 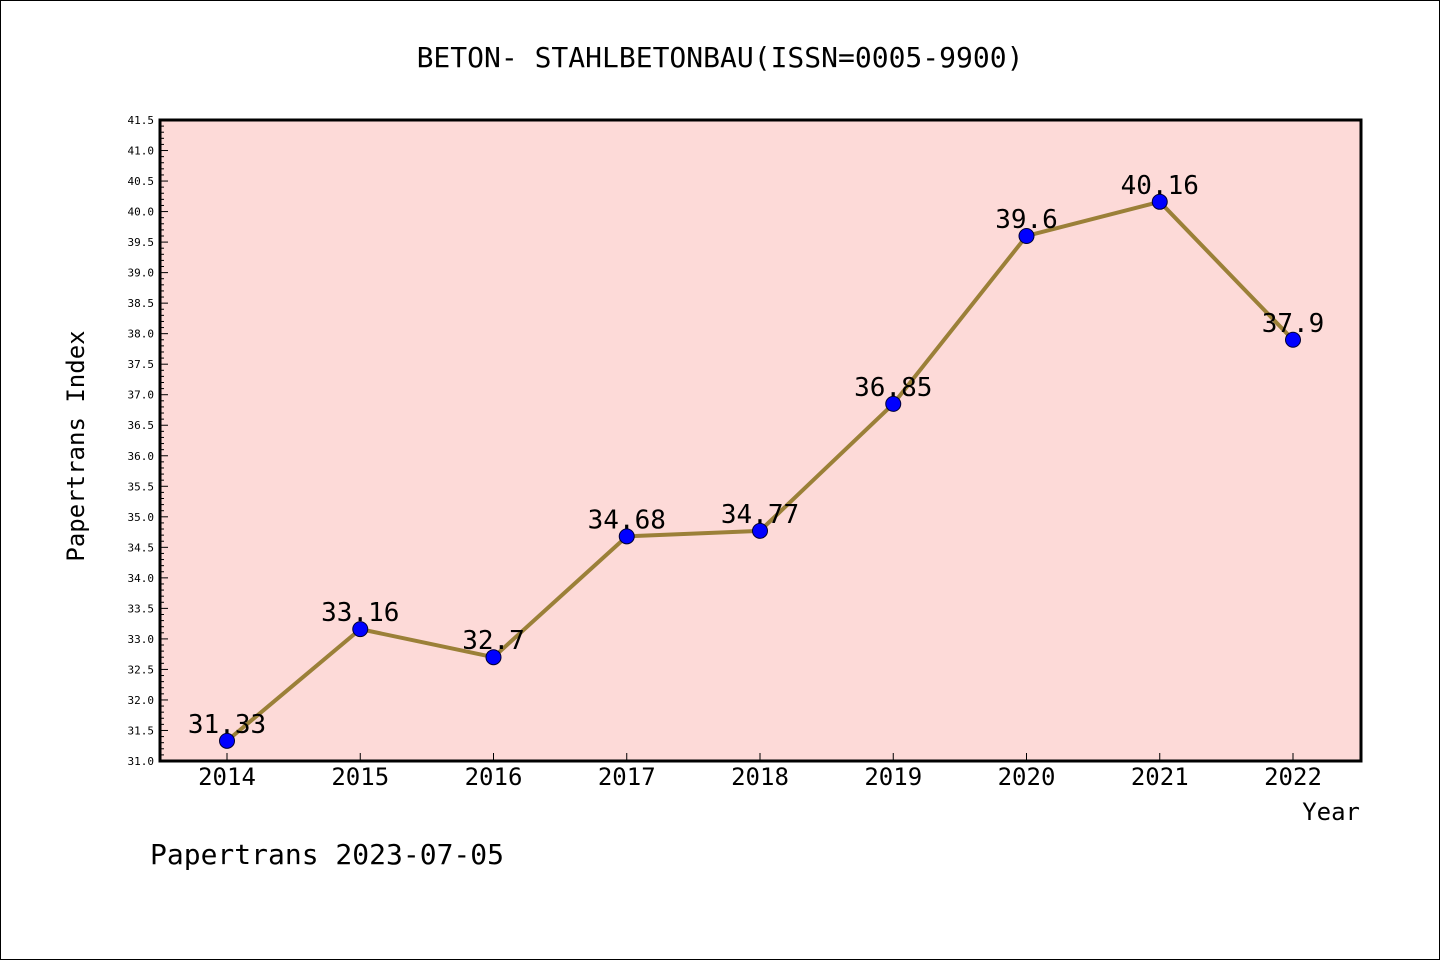 I want to click on y-tick-label: 33.0, so click(x=141, y=639).